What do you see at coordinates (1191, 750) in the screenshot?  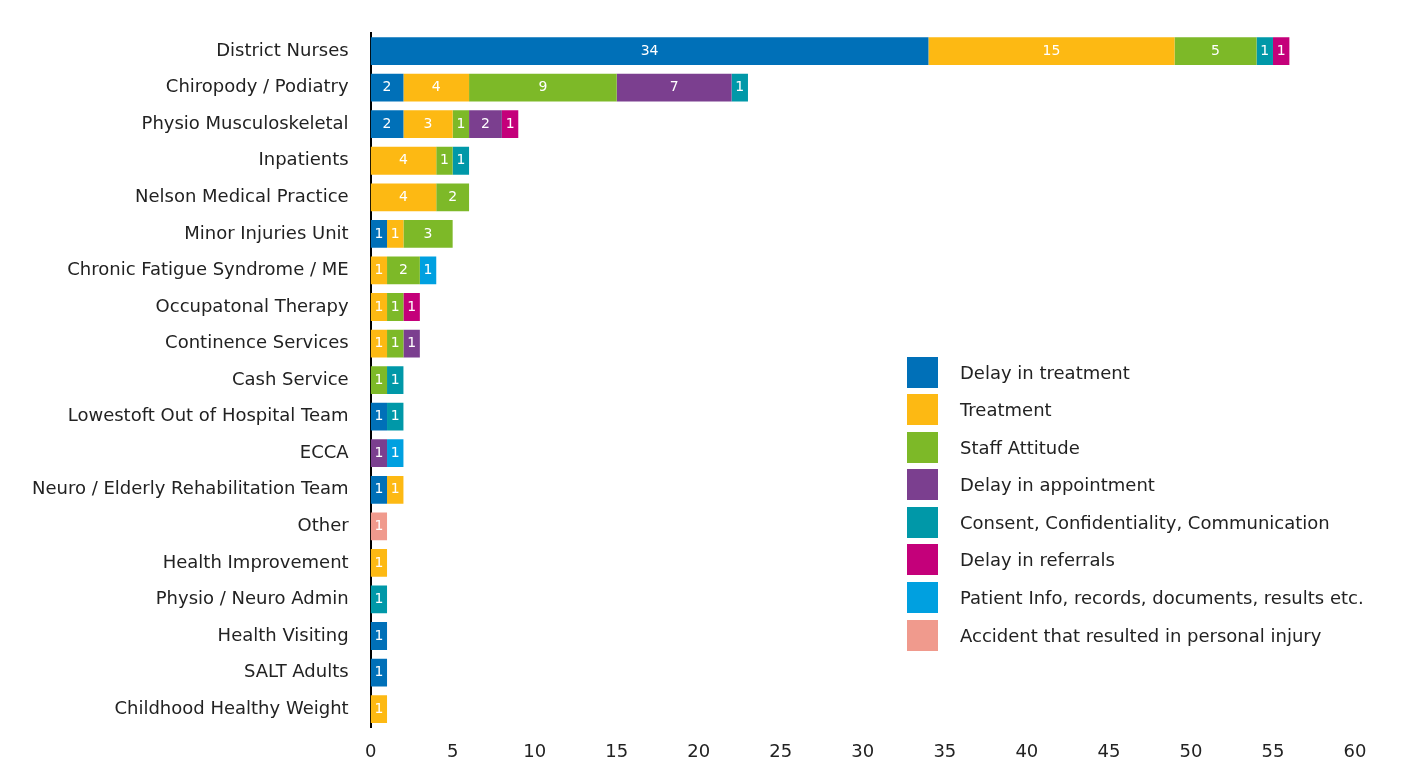 I see `x-tick-label: 50` at bounding box center [1191, 750].